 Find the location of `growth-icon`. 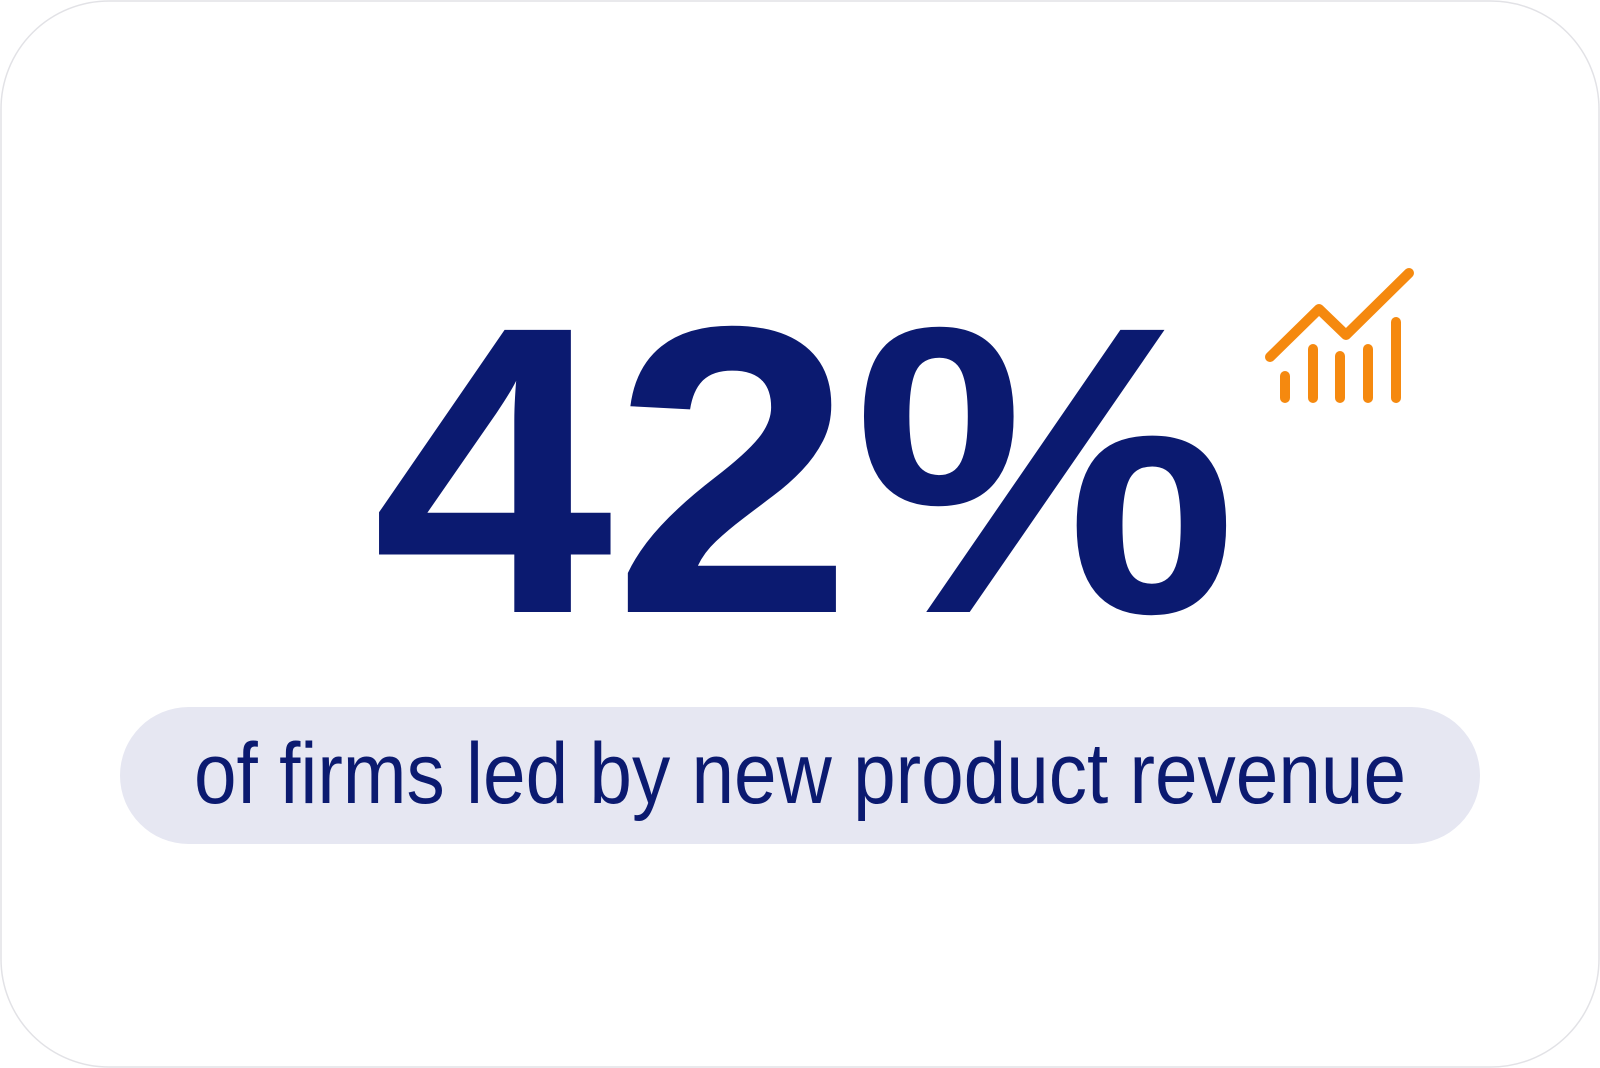

growth-icon is located at coordinates (1339, 335).